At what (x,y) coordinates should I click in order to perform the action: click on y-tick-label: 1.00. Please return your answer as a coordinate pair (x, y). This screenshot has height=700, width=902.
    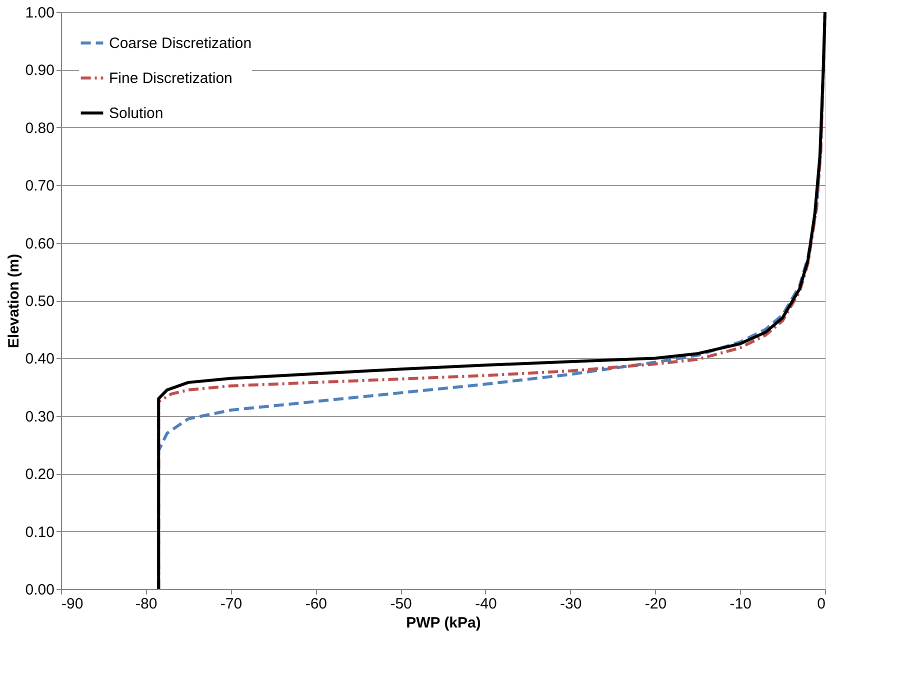
    Looking at the image, I should click on (39, 13).